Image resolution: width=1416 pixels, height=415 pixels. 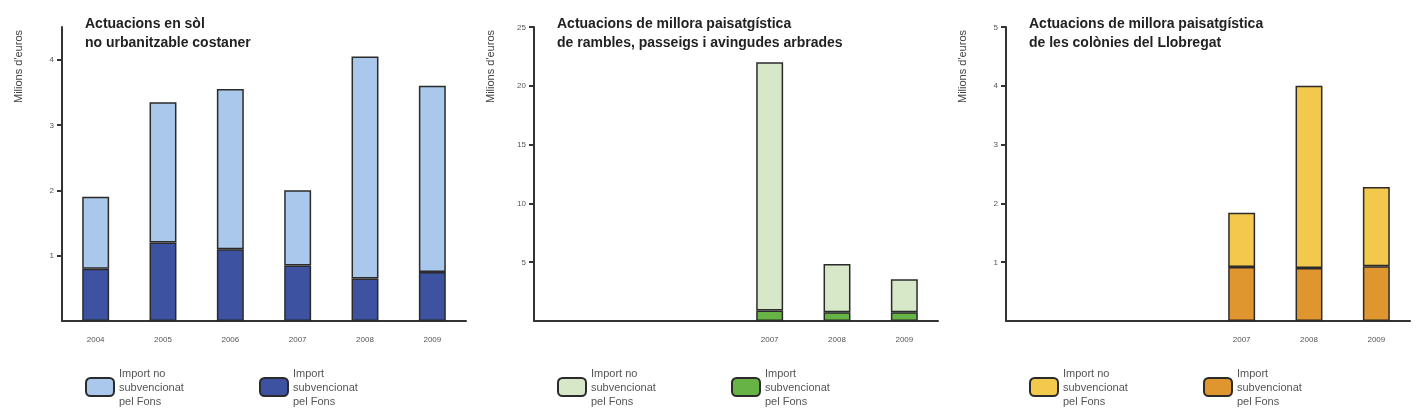 I want to click on chart-title: Actuacions de millora paisatgística de les colònies del Llobregat, so click(x=1146, y=32).